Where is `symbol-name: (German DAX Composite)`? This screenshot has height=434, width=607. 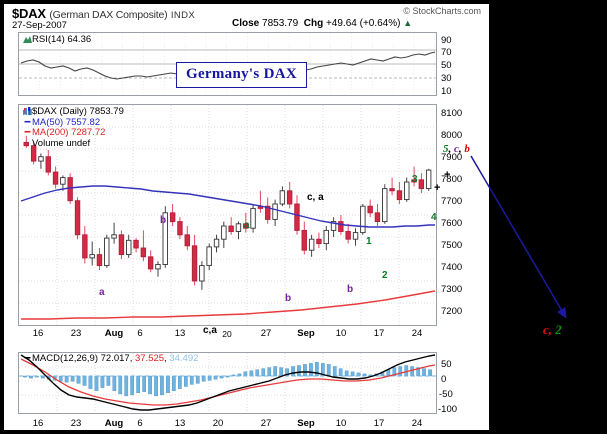
symbol-name: (German DAX Composite) is located at coordinates (108, 15).